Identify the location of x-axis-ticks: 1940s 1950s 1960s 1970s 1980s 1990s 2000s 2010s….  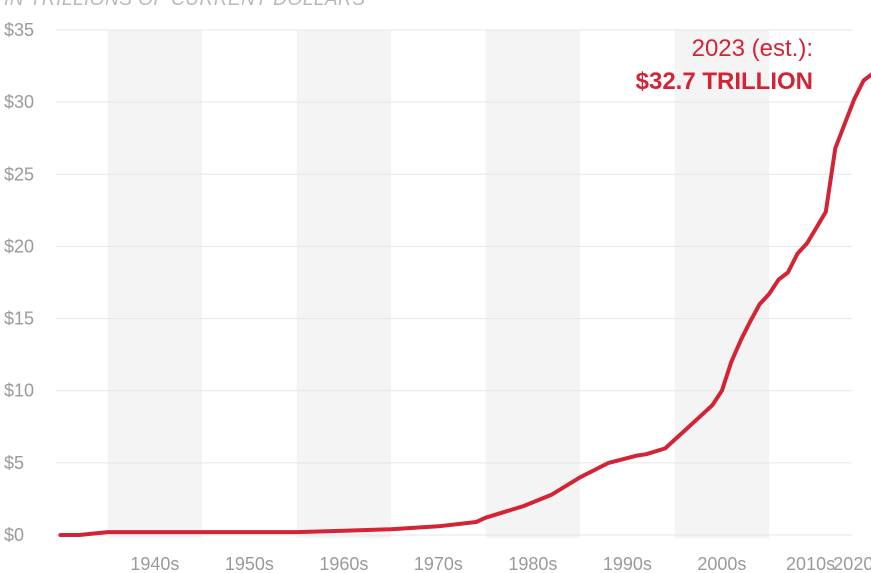
(500, 563).